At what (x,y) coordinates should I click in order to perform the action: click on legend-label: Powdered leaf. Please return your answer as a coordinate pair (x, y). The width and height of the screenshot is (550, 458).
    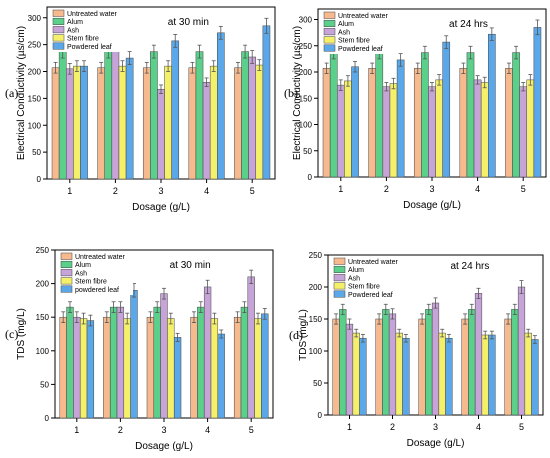
    Looking at the image, I should click on (360, 49).